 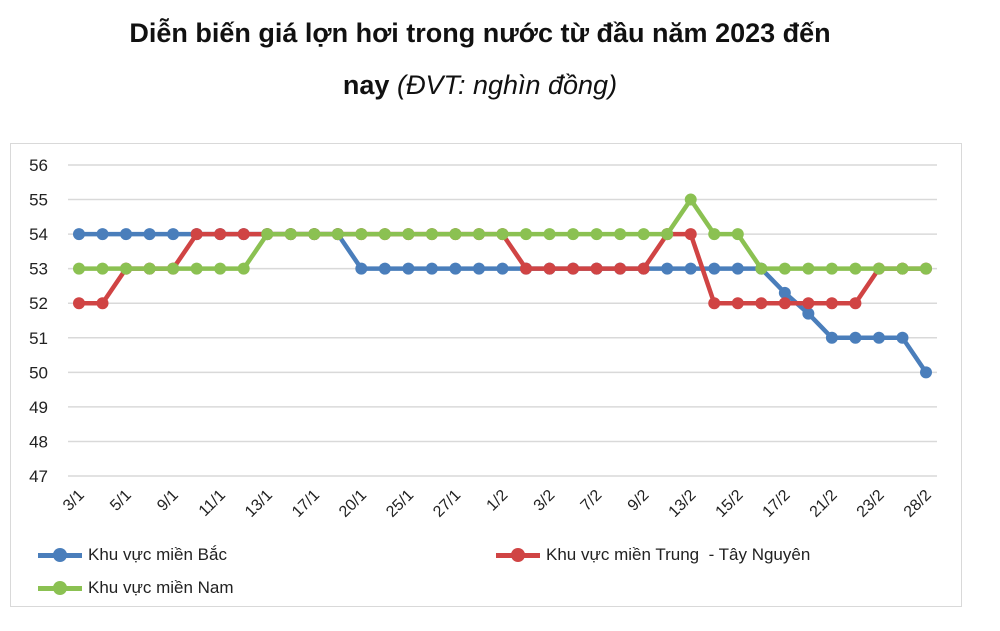 I want to click on x-tick-label: 17/1, so click(x=306, y=504).